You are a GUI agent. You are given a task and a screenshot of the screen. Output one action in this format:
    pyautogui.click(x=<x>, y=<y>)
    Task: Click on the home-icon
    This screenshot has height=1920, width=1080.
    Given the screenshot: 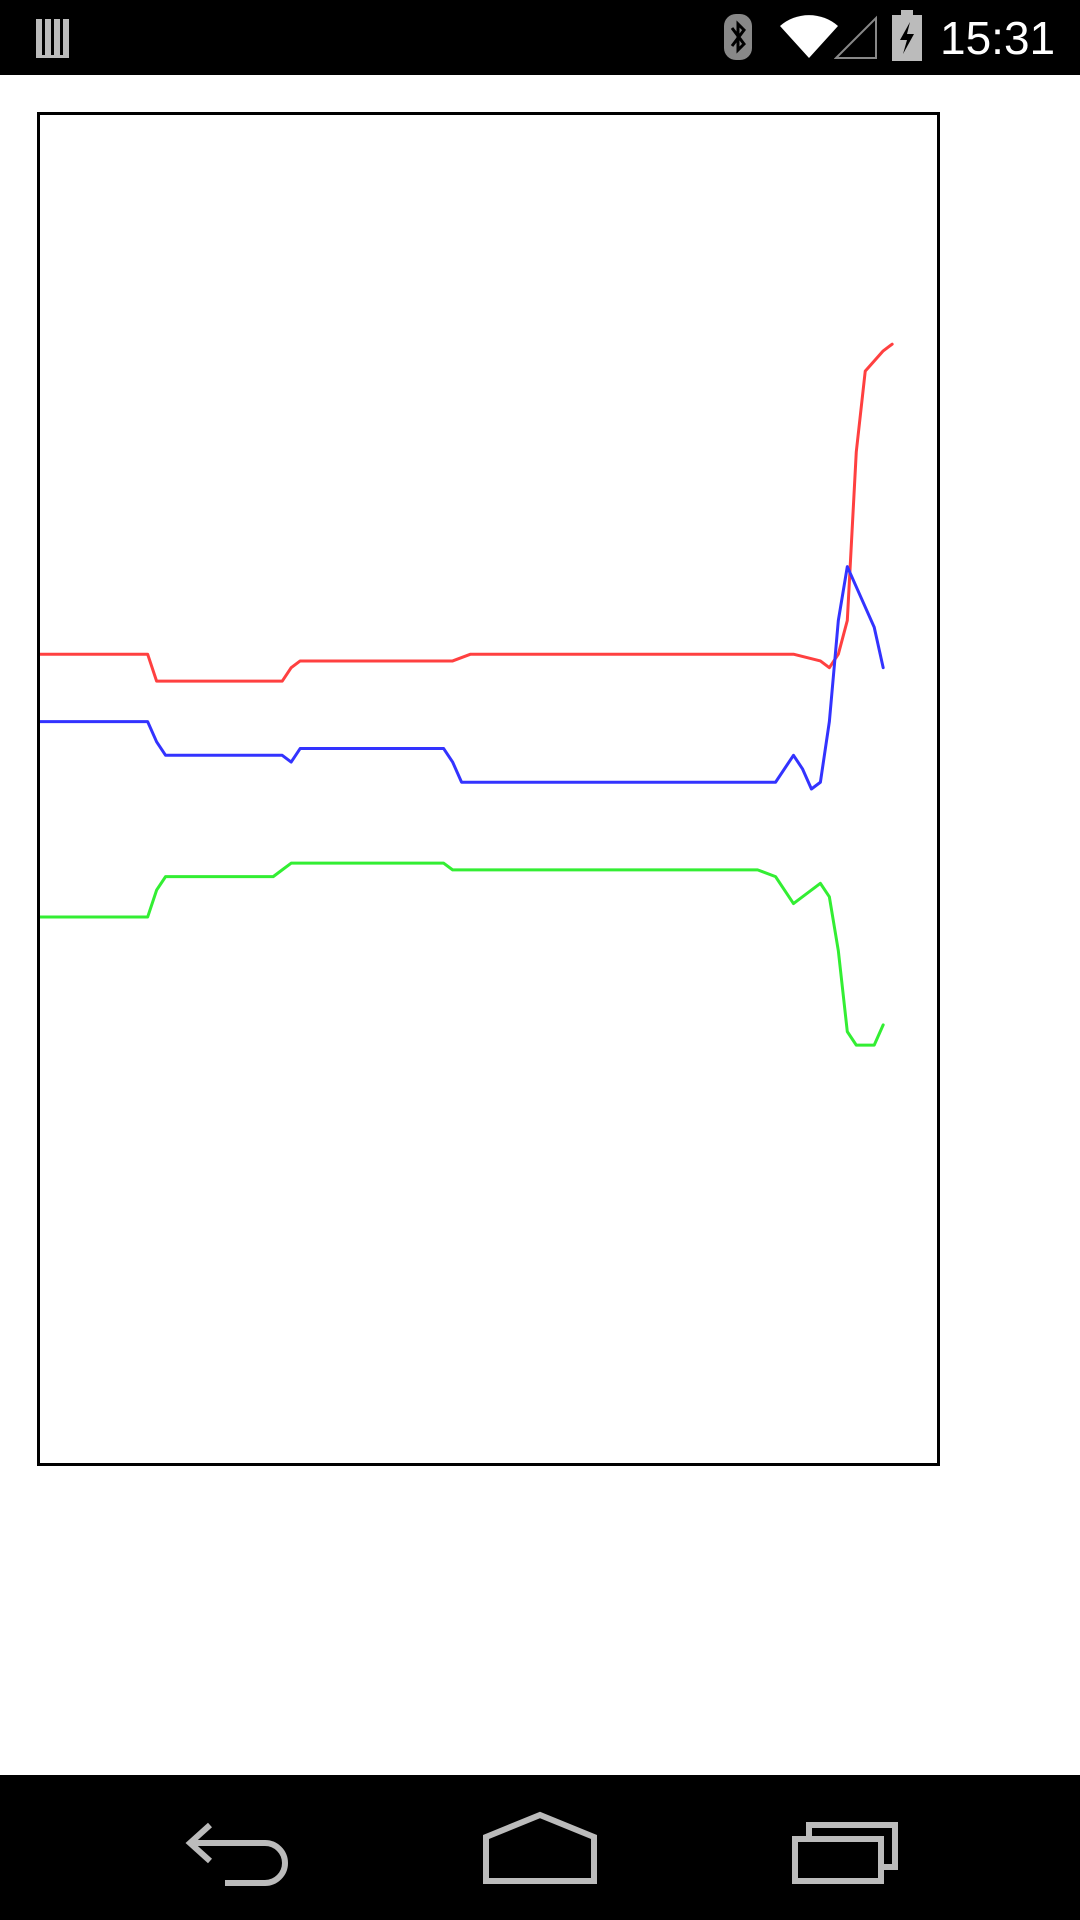 What is the action you would take?
    pyautogui.click(x=540, y=1847)
    